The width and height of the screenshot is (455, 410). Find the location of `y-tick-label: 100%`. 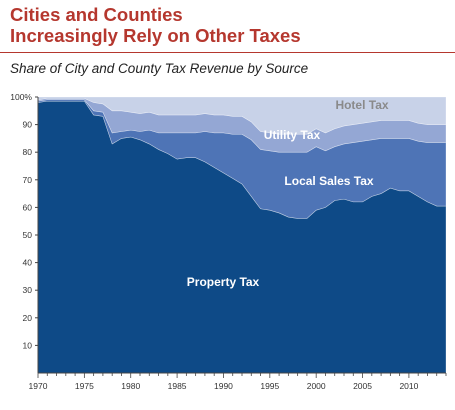

y-tick-label: 100% is located at coordinates (21, 97).